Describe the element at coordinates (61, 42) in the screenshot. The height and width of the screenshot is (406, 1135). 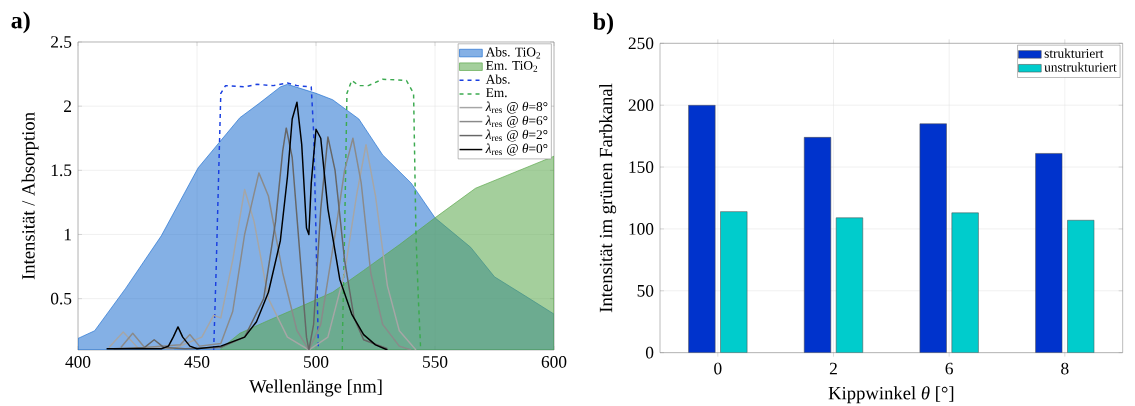
I see `y-tick-label: 2.5` at that location.